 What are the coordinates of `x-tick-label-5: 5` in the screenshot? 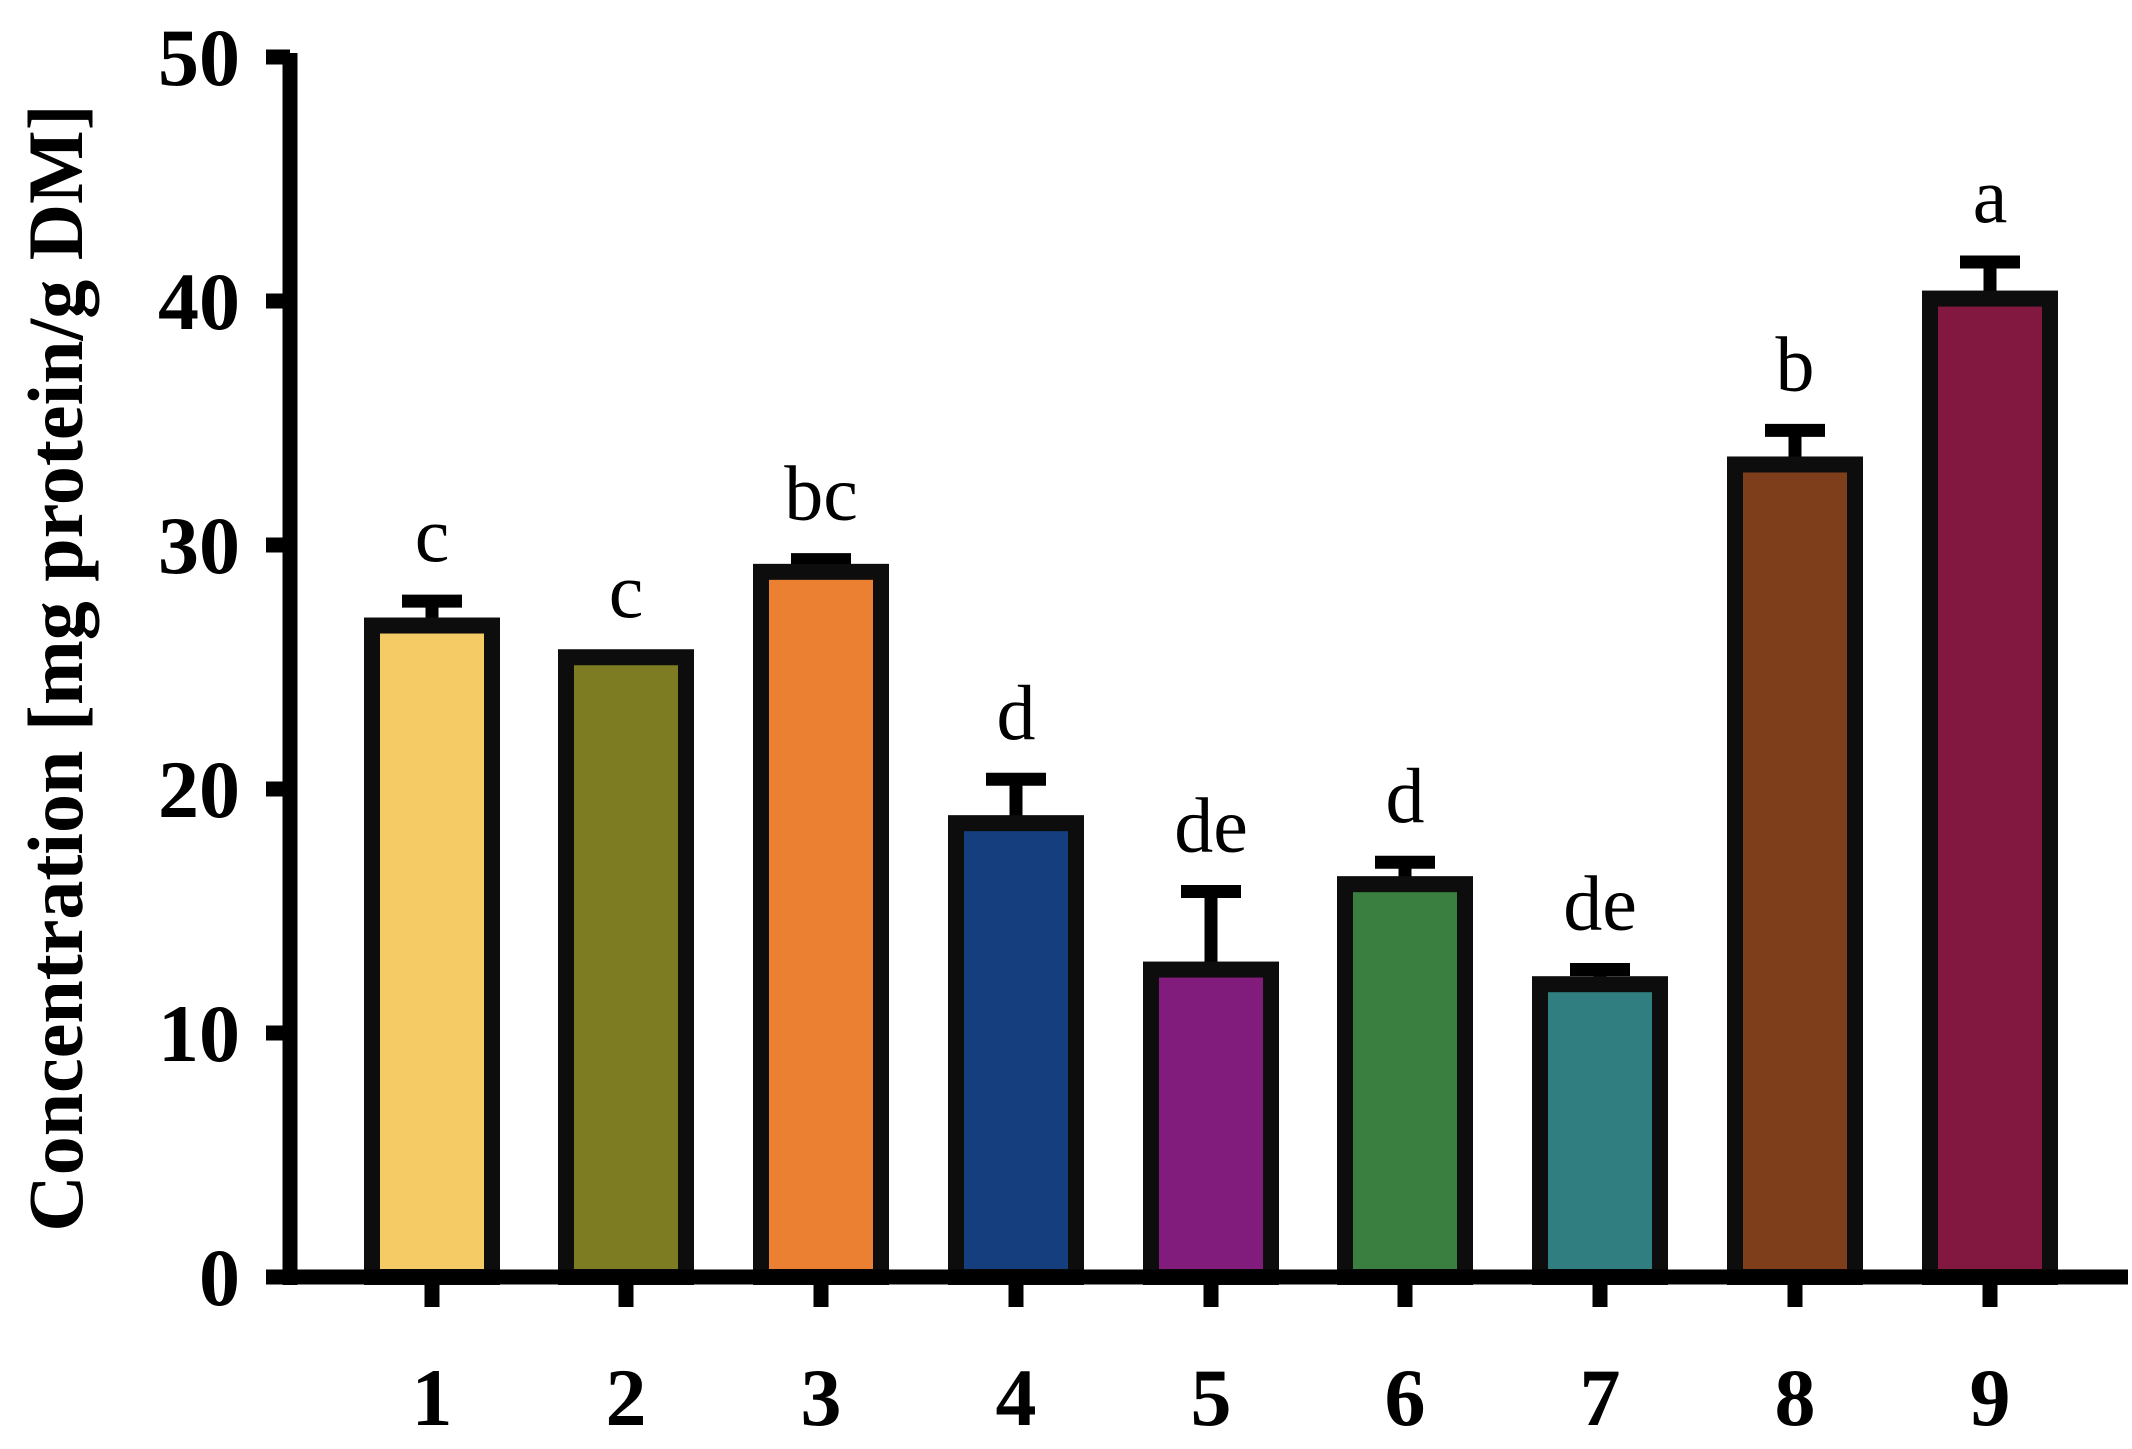 It's located at (1211, 1397).